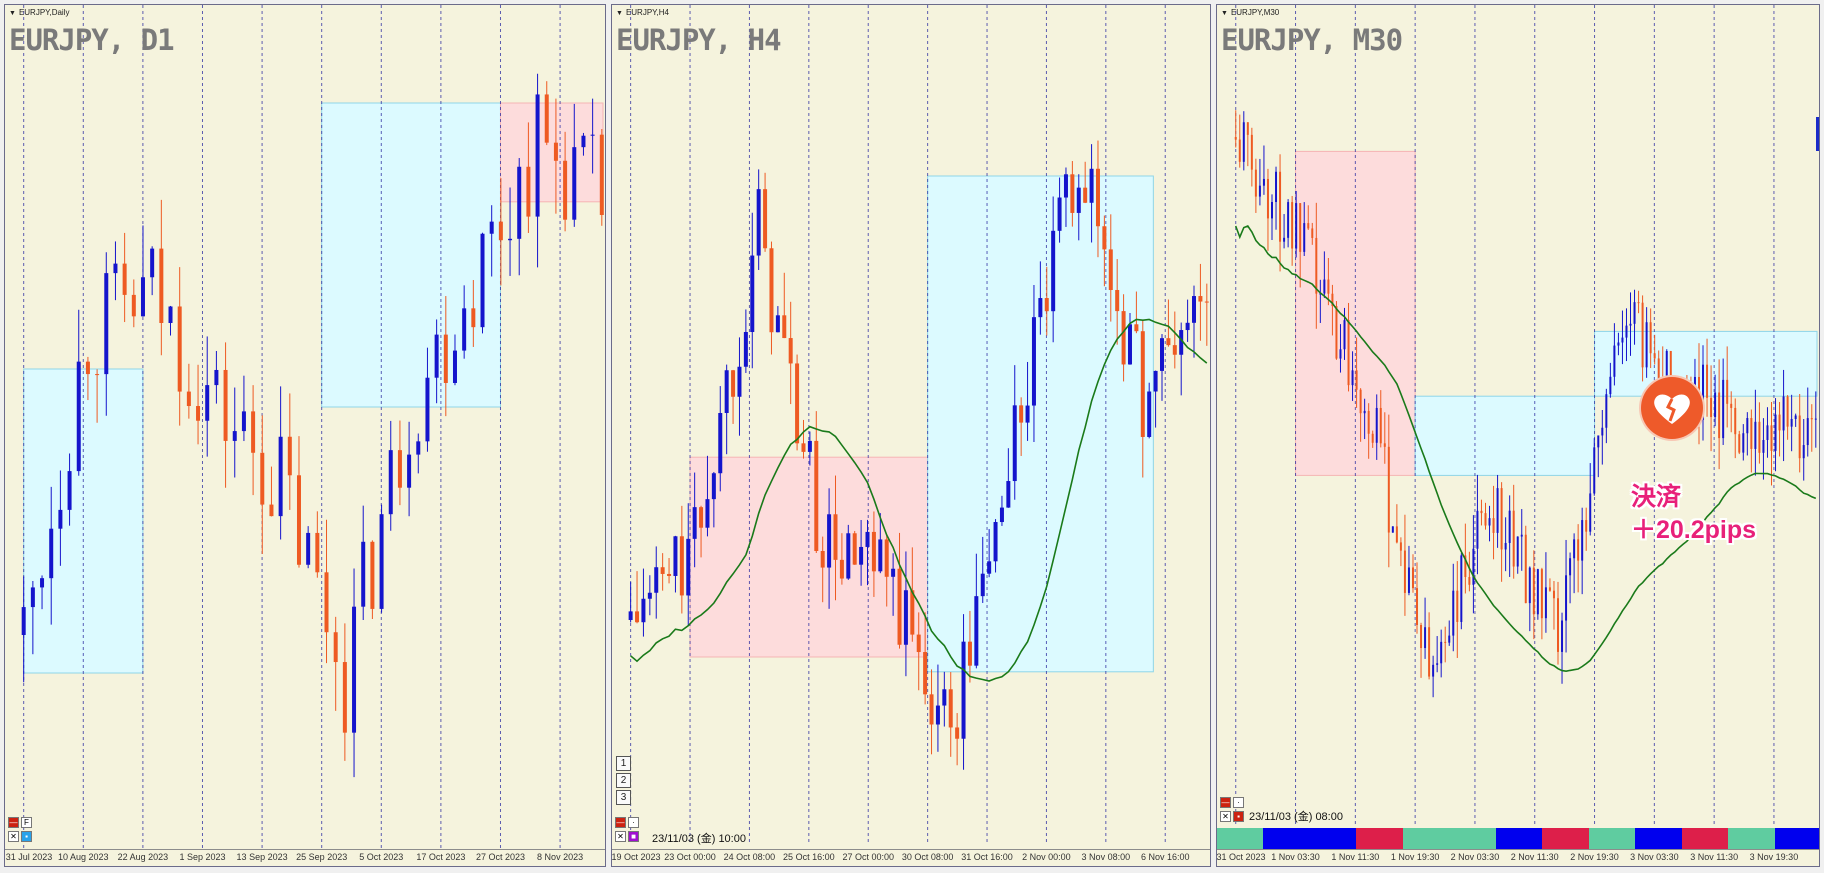  Describe the element at coordinates (441, 857) in the screenshot. I see `x-tick-label: 17 Oct 2023` at that location.